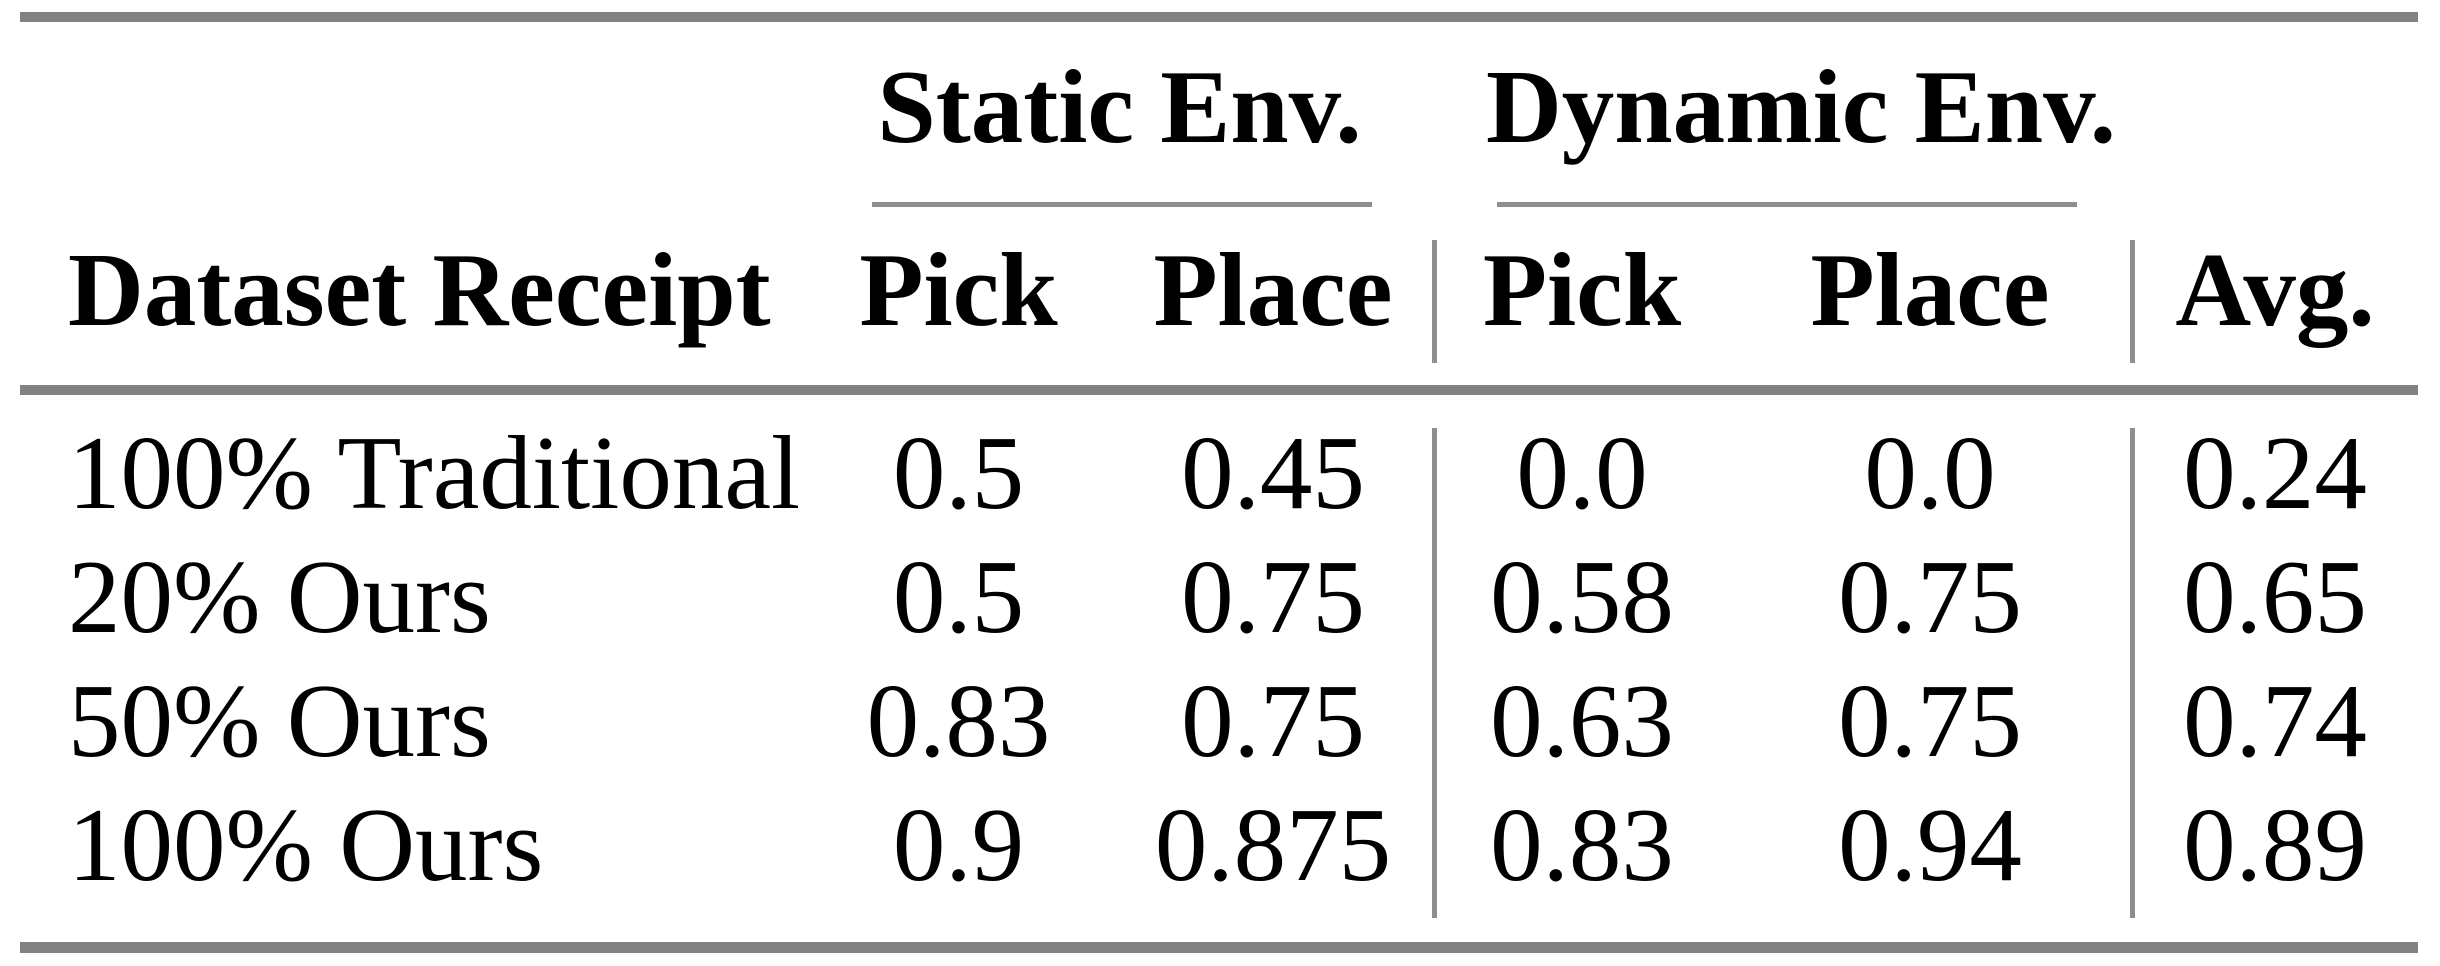  Describe the element at coordinates (2275, 720) in the screenshot. I see `avg-value: 0.74` at that location.